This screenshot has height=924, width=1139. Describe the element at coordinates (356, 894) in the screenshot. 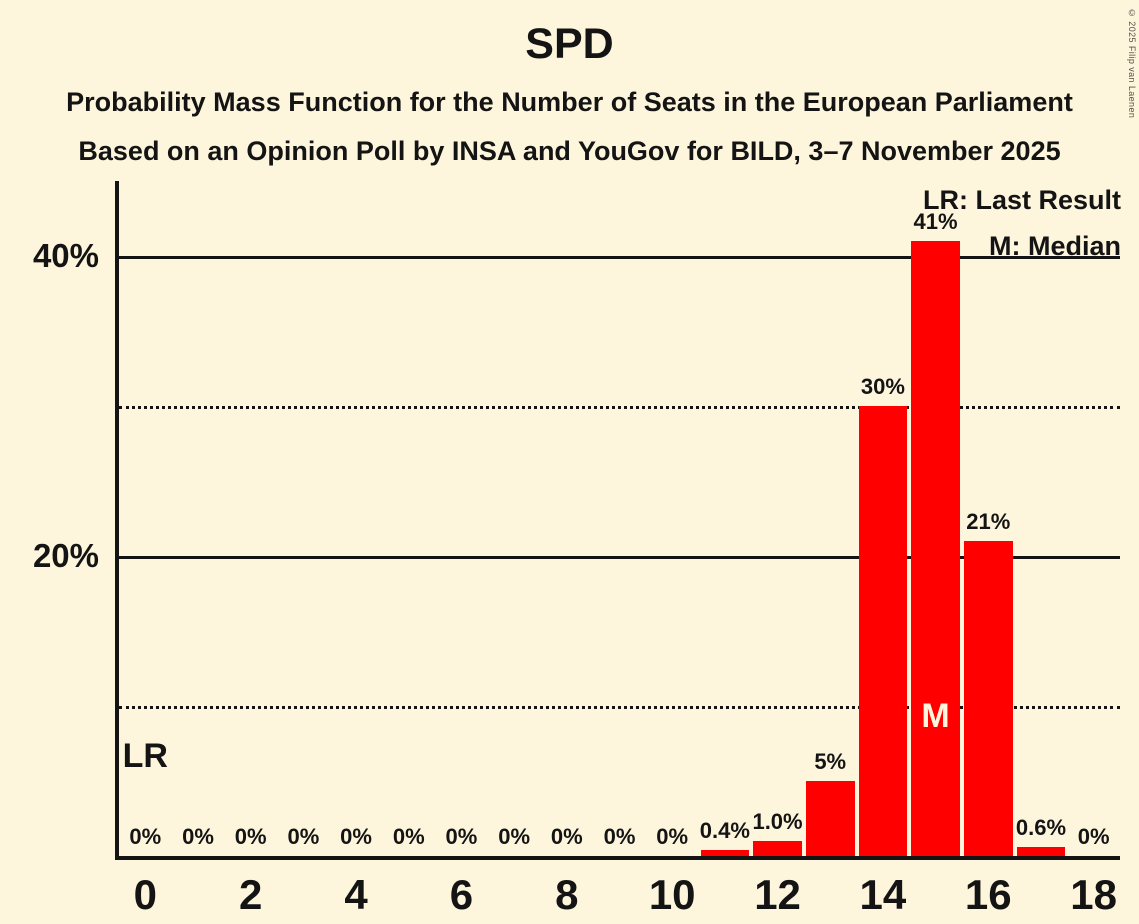

I see `x-tick-label-4: 4` at that location.